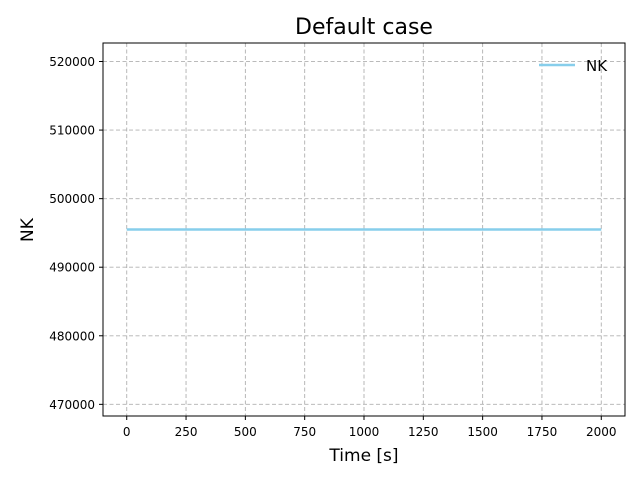  I want to click on x-tick-label: 0, so click(127, 432).